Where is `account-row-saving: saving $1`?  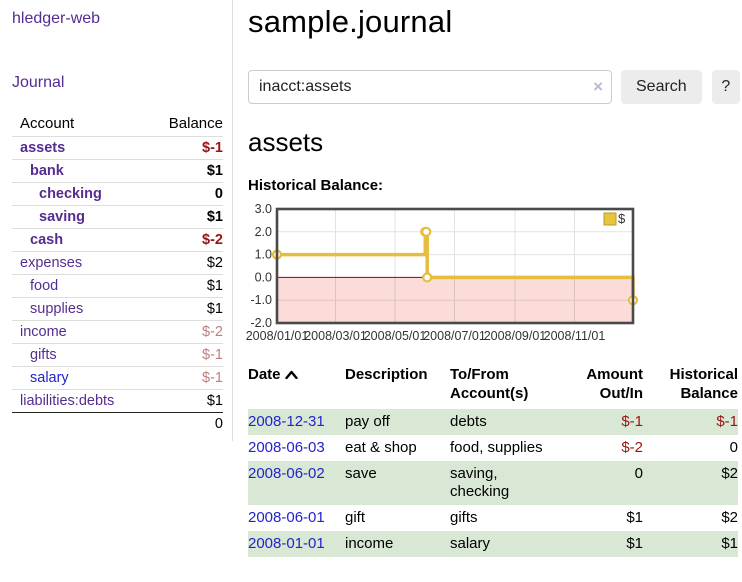
account-row-saving: saving $1 is located at coordinates (117, 217).